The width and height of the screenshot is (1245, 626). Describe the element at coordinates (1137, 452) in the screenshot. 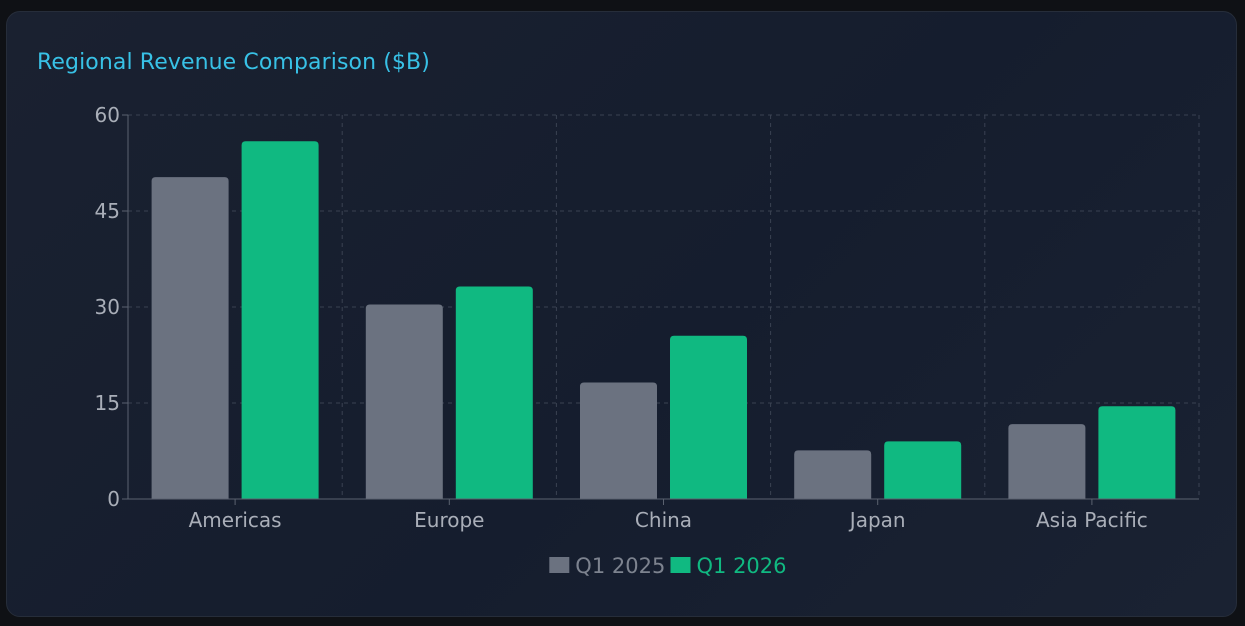

I see `bar-asia-pacific-q1-2026` at that location.